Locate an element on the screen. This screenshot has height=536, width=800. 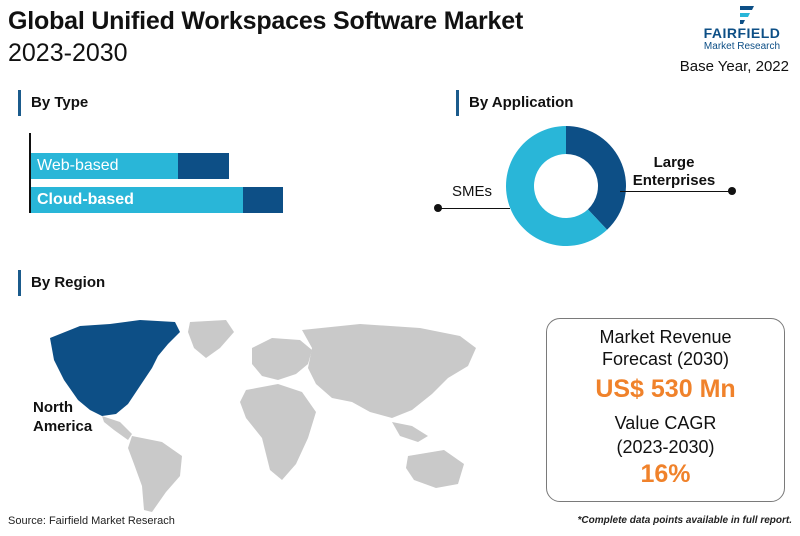
page-subtitle: 2023-2030 is located at coordinates (68, 53).